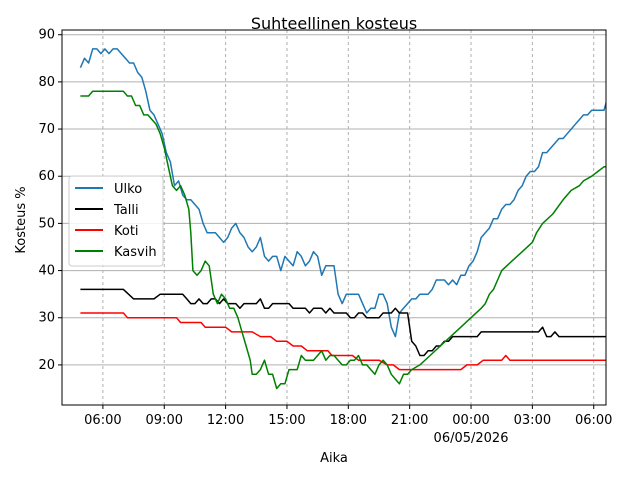 The height and width of the screenshot is (484, 640). I want to click on legend: Ulko Talli Koti Kasvih, so click(116, 221).